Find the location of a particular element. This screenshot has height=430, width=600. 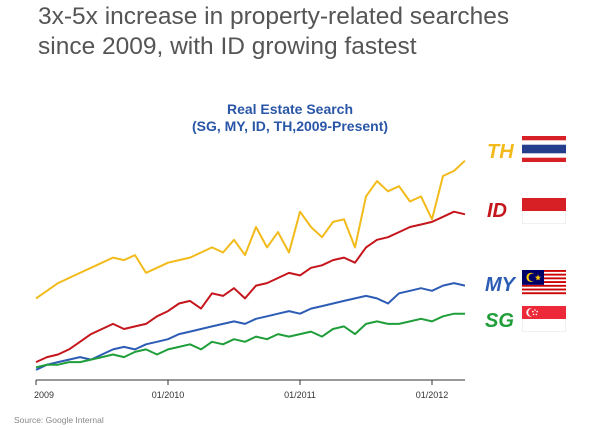

thailand-flag-icon is located at coordinates (544, 149).